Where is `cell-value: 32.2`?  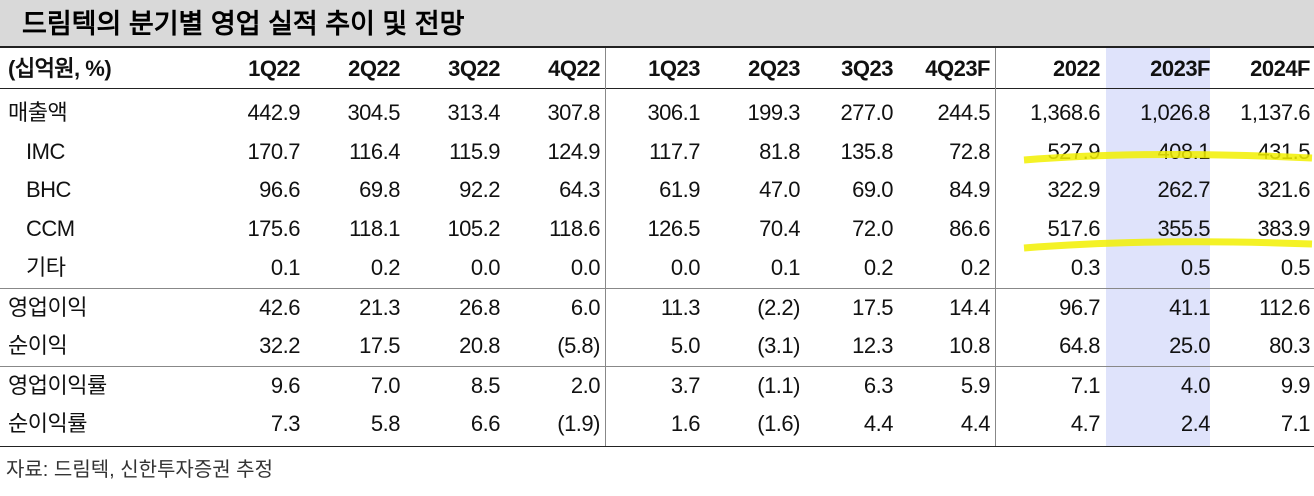 cell-value: 32.2 is located at coordinates (279, 345).